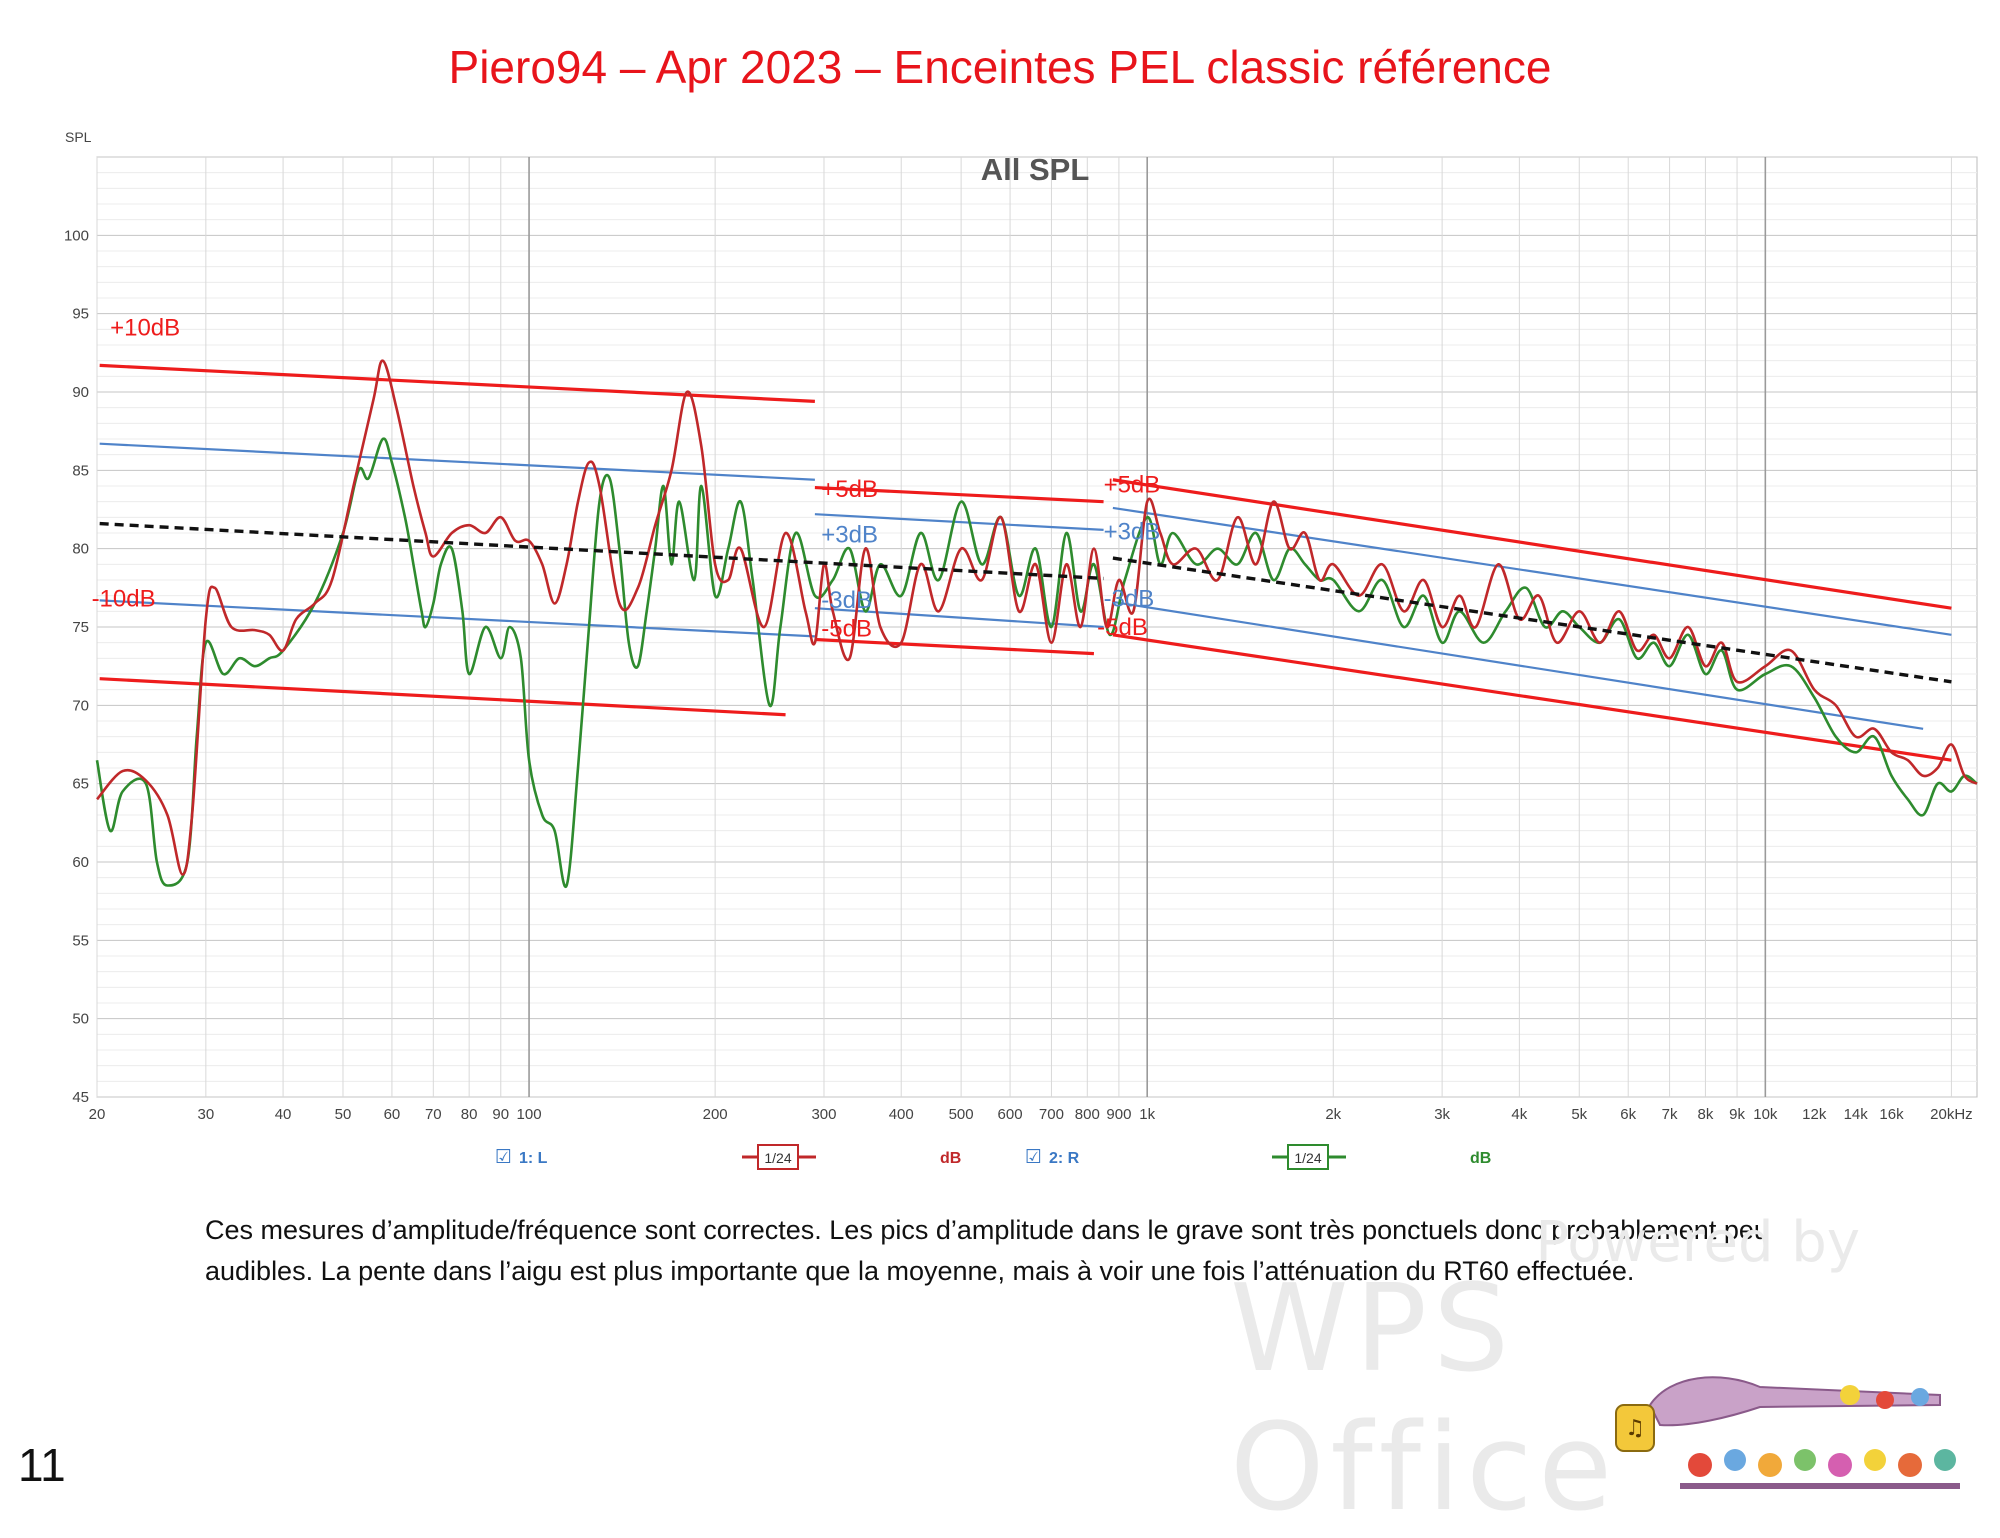  I want to click on x-tick-label: 7k, so click(1670, 1114).